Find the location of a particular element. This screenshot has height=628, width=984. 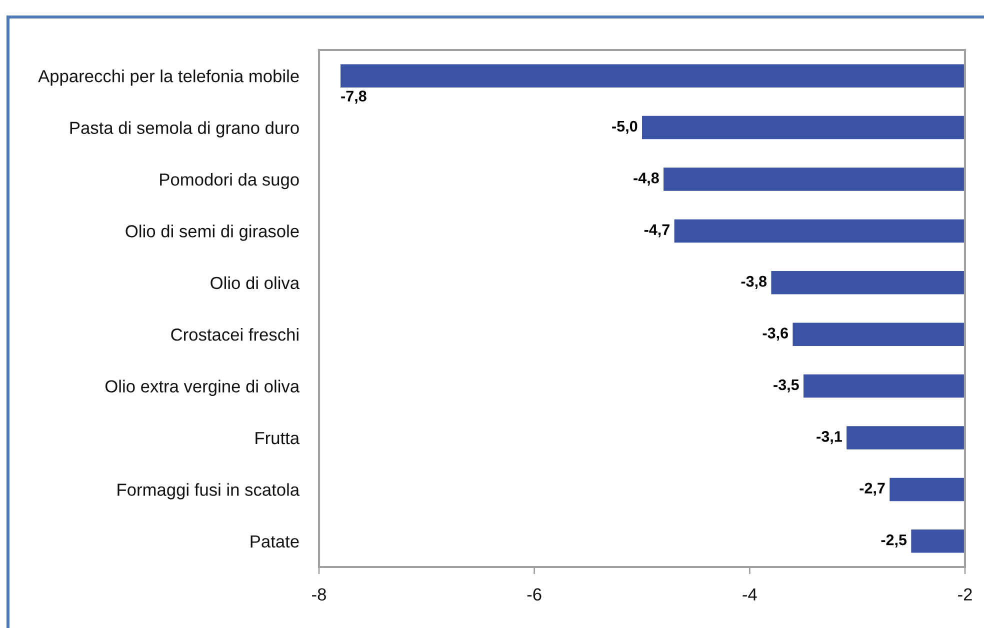

y-tick-label: Olio di oliva is located at coordinates (255, 283).